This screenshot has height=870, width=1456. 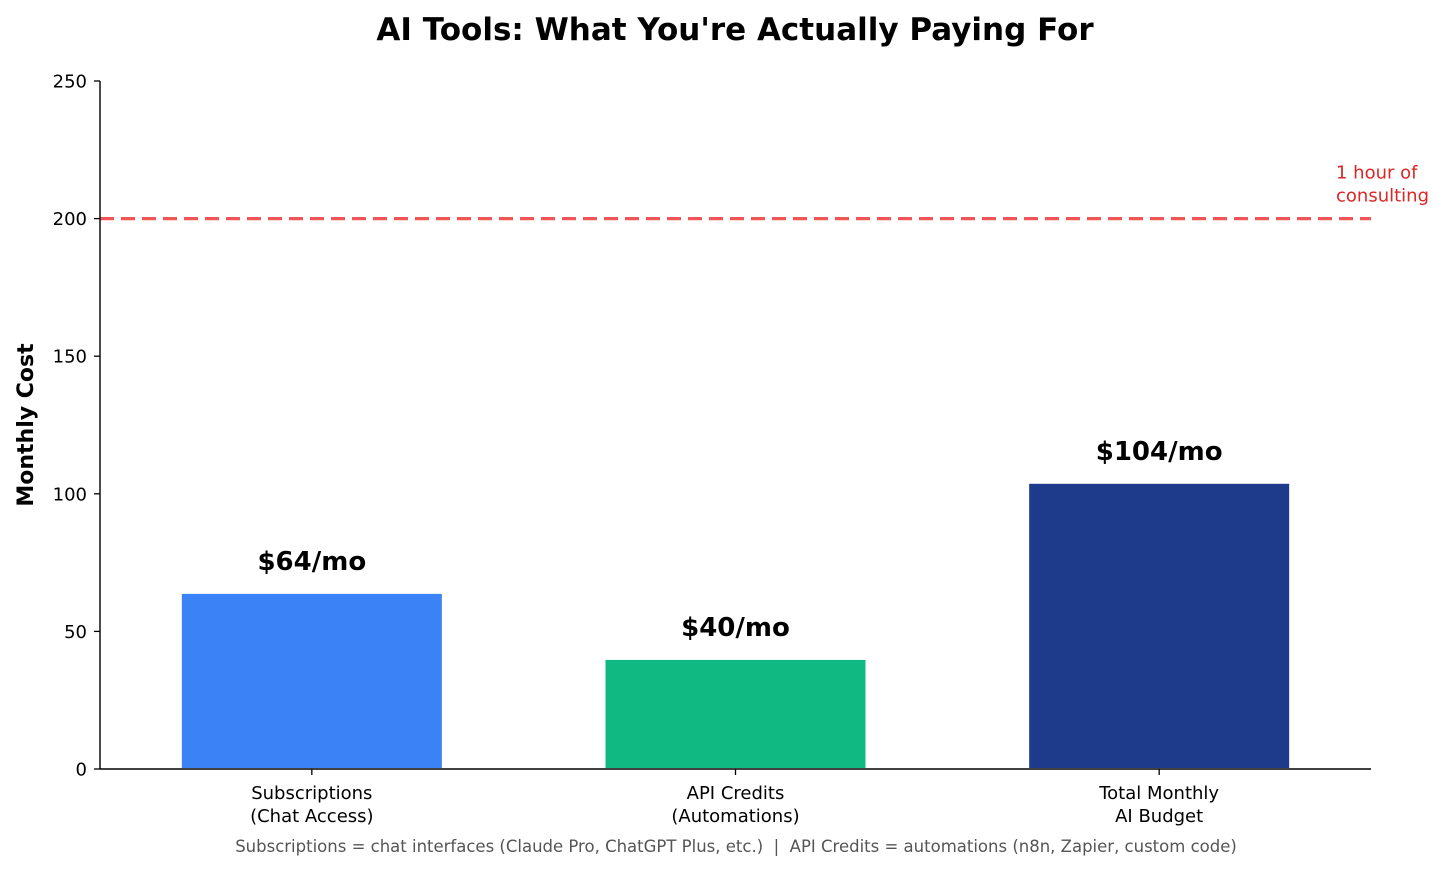 What do you see at coordinates (1377, 173) in the screenshot?
I see `reference-line-label: 1 hour of` at bounding box center [1377, 173].